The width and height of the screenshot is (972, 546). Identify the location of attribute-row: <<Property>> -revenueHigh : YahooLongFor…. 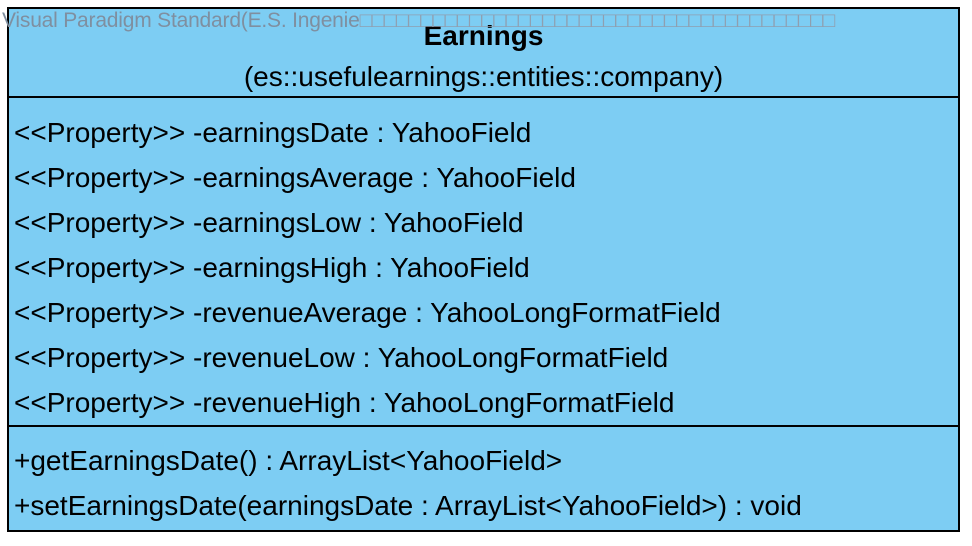
(344, 402).